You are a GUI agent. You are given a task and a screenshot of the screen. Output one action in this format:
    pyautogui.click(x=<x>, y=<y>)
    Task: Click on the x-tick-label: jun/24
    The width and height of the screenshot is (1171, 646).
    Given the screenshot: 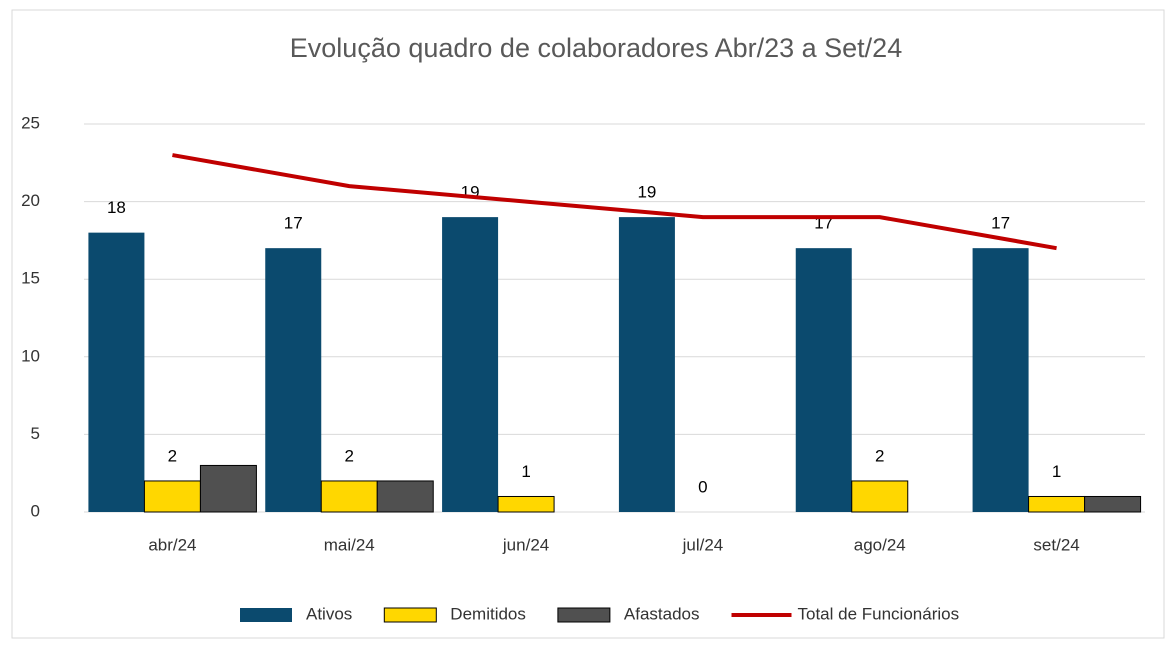 What is the action you would take?
    pyautogui.click(x=525, y=544)
    